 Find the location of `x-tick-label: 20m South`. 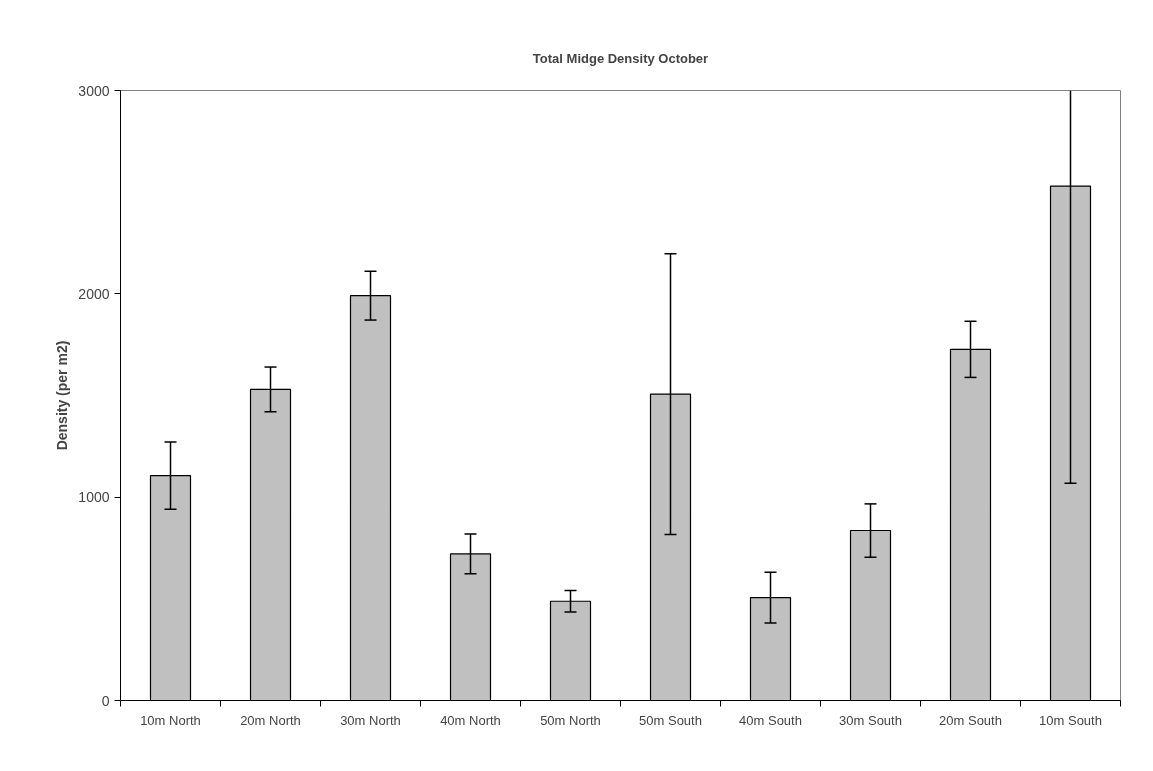

x-tick-label: 20m South is located at coordinates (970, 720).